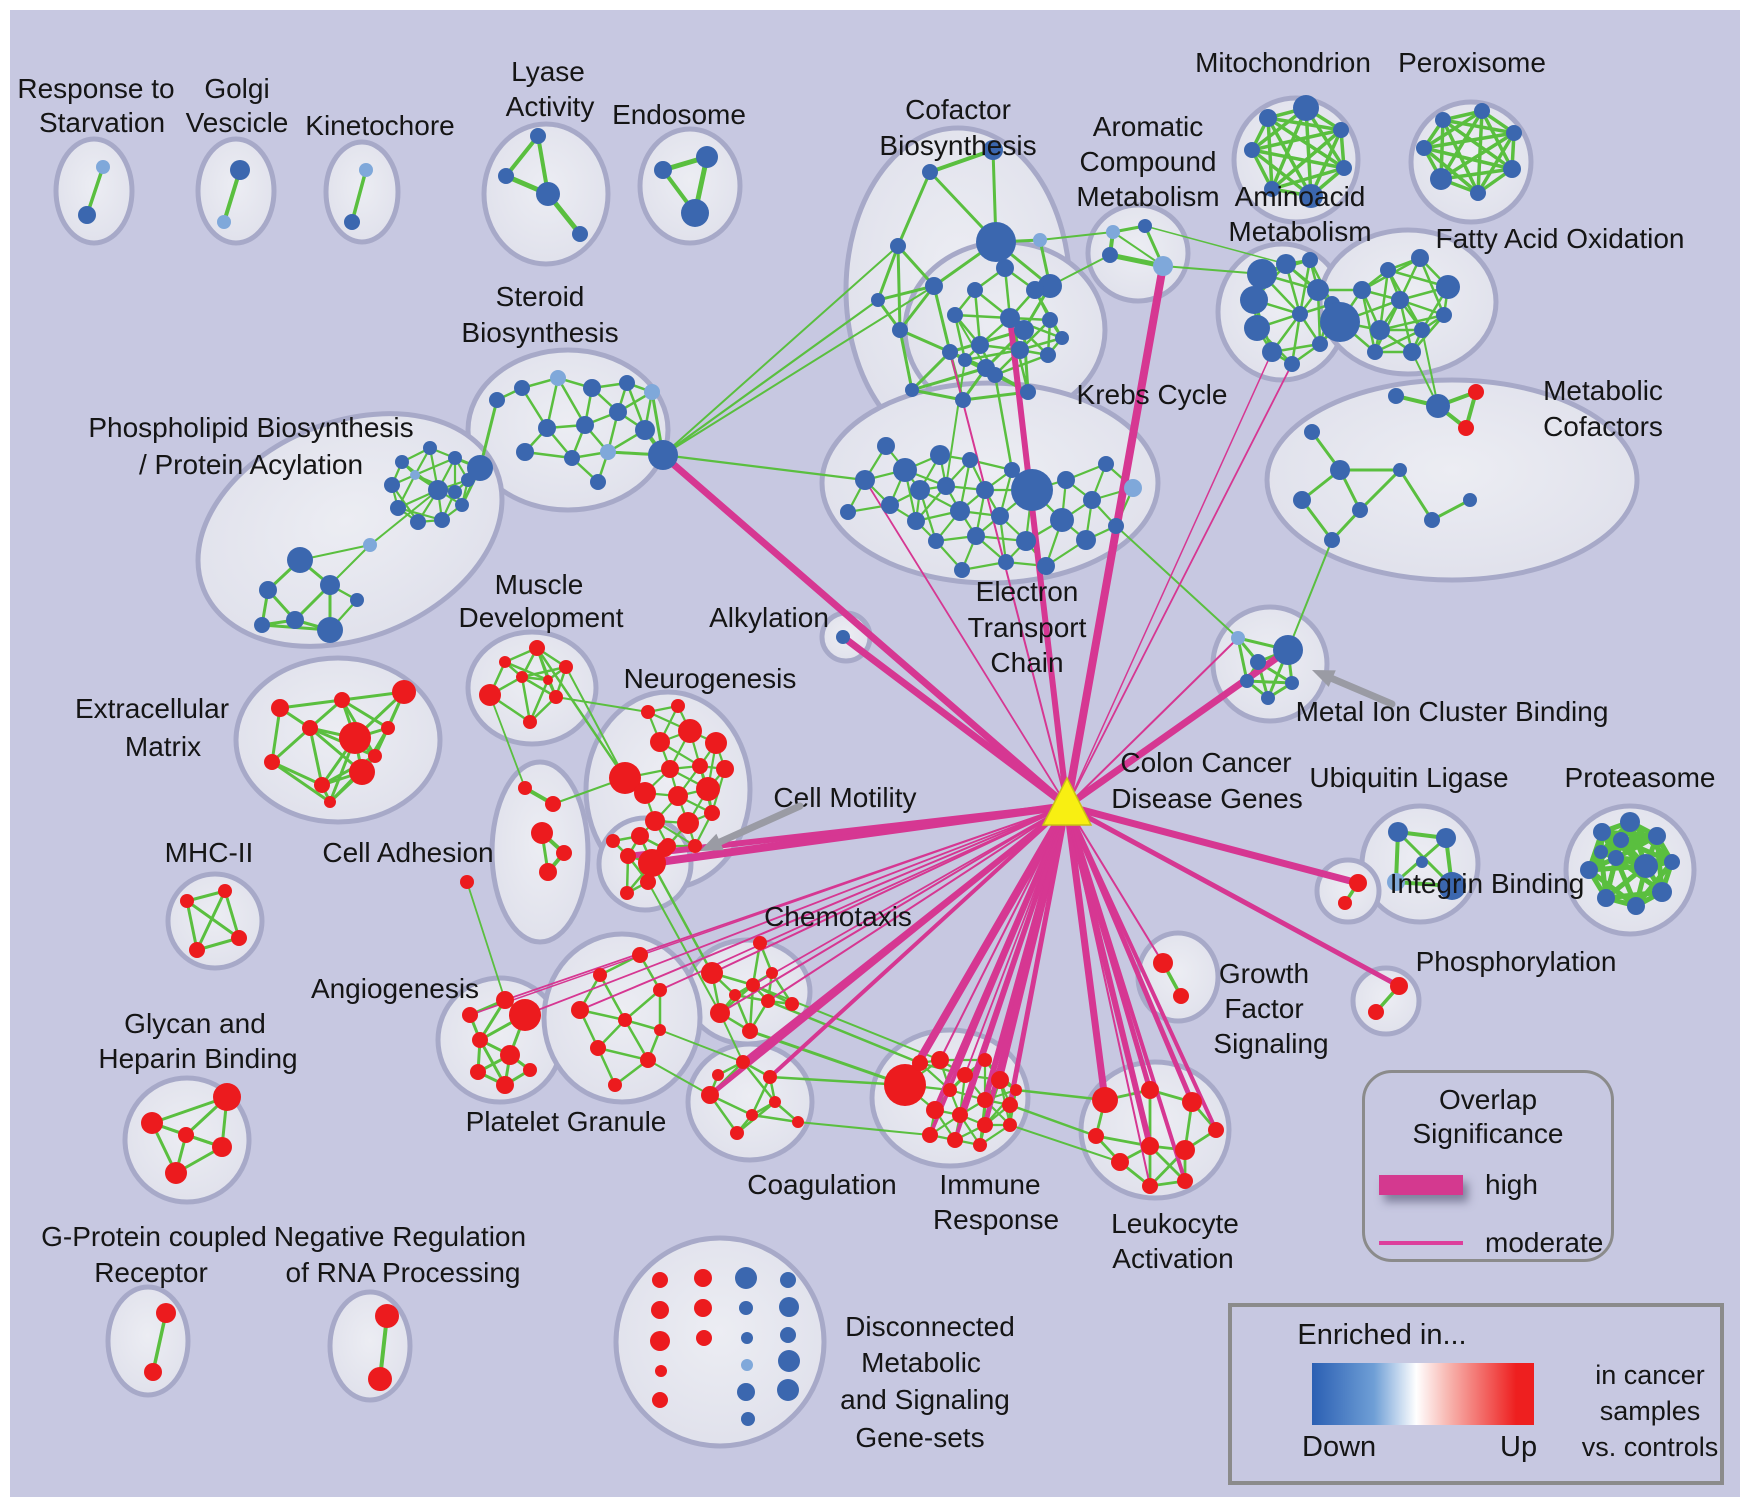  Describe the element at coordinates (1488, 1166) in the screenshot. I see `overlap-significance-legend: Overlap Significance high moderate` at that location.